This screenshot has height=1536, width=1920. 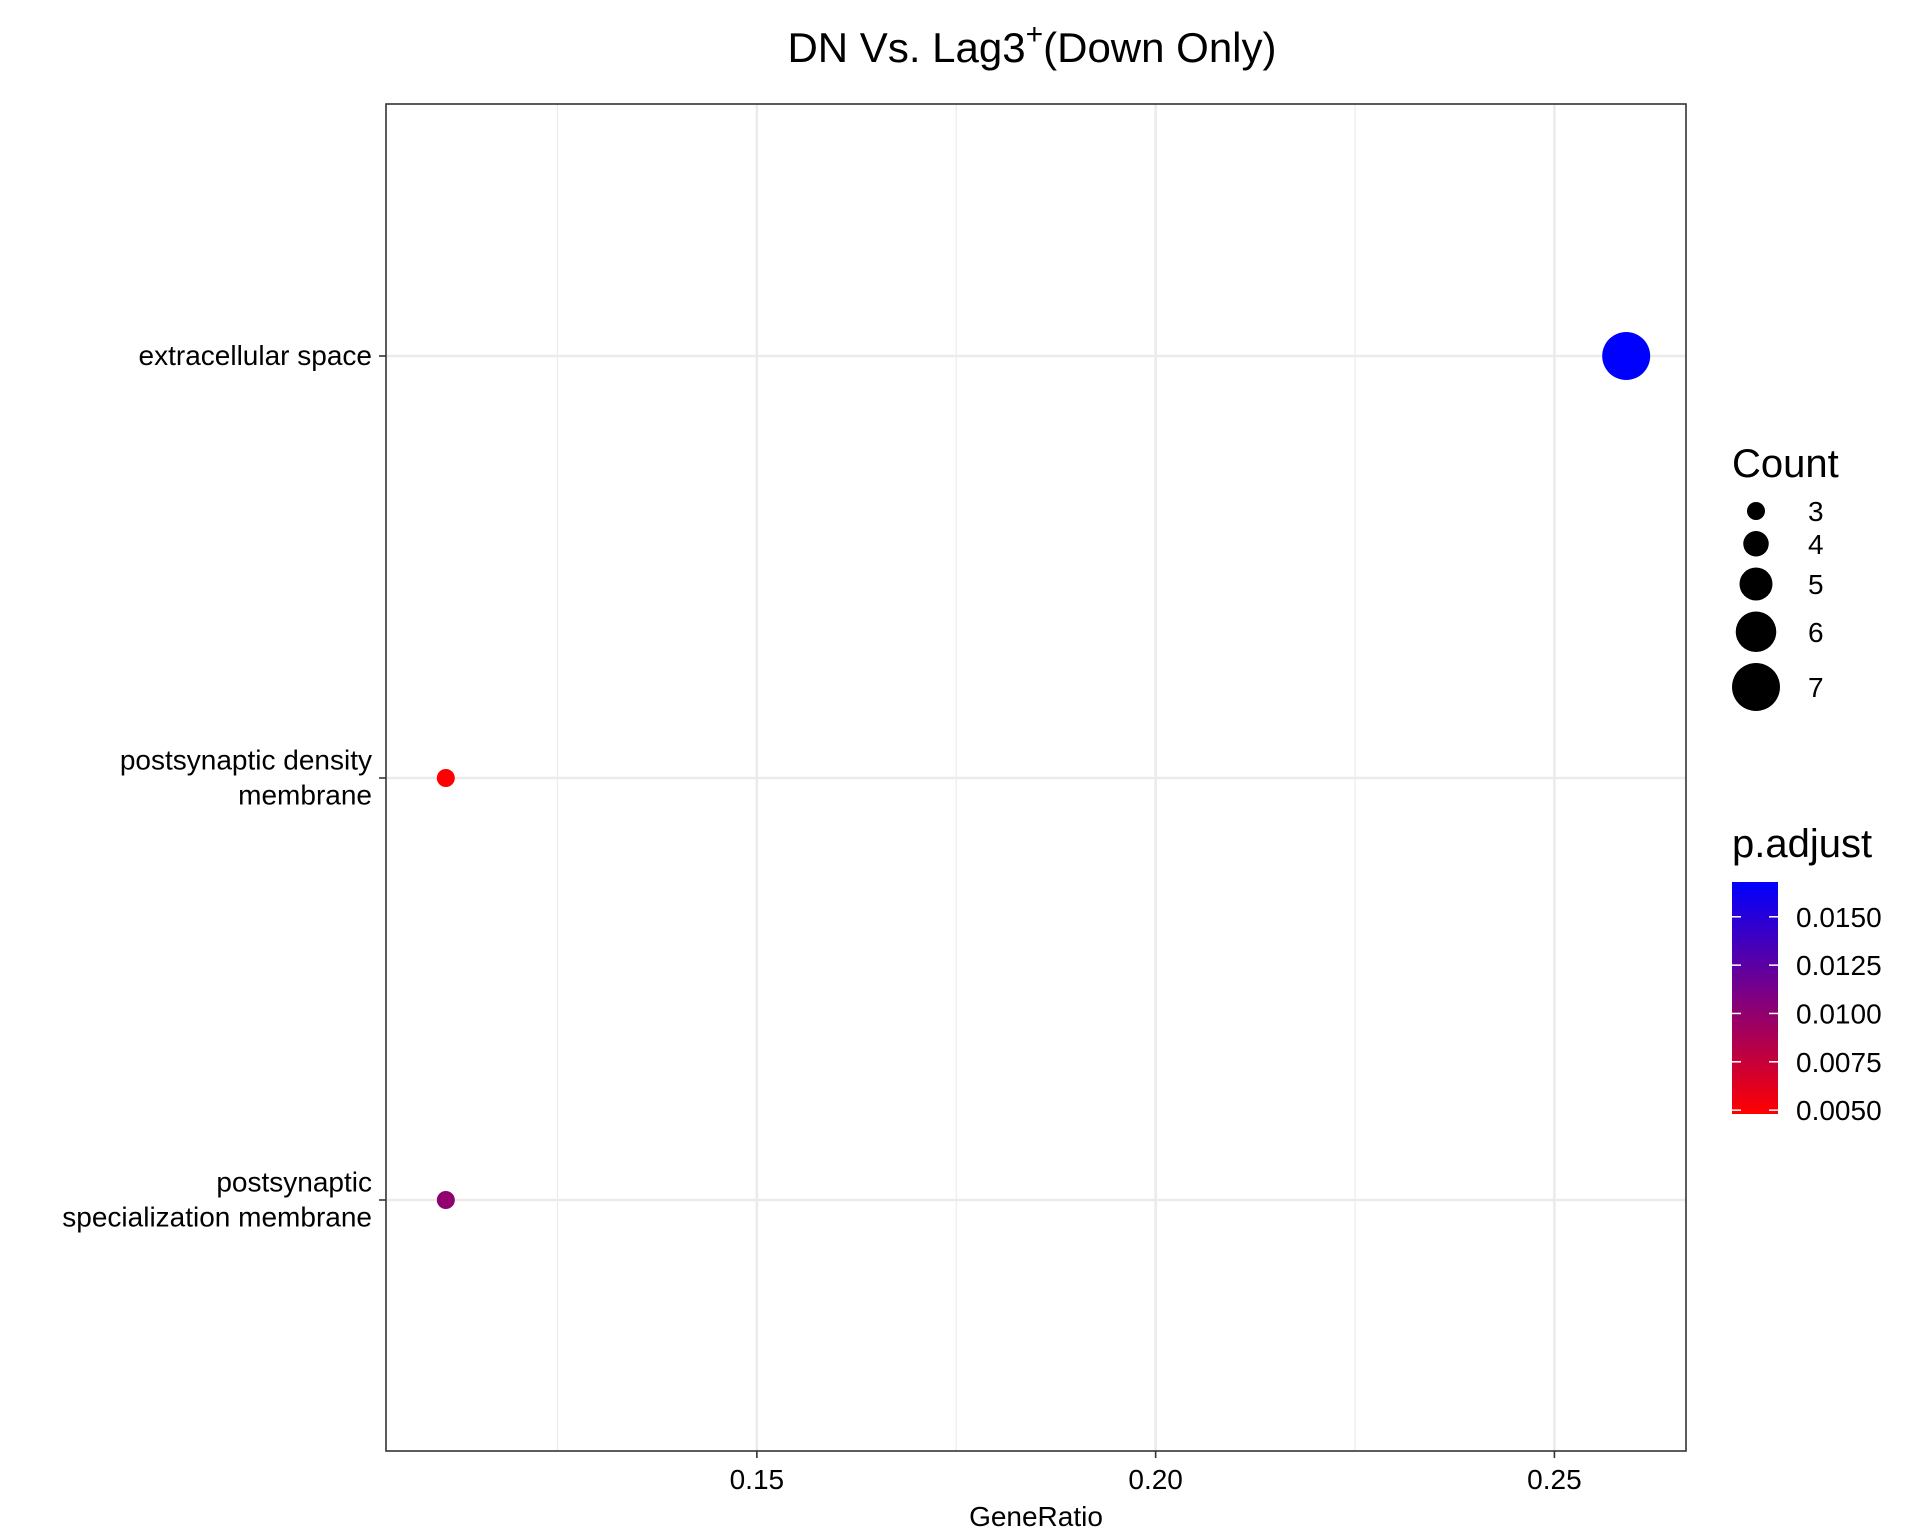 I want to click on x-axis: 0.15 0.20 0.25, so click(x=1156, y=1473).